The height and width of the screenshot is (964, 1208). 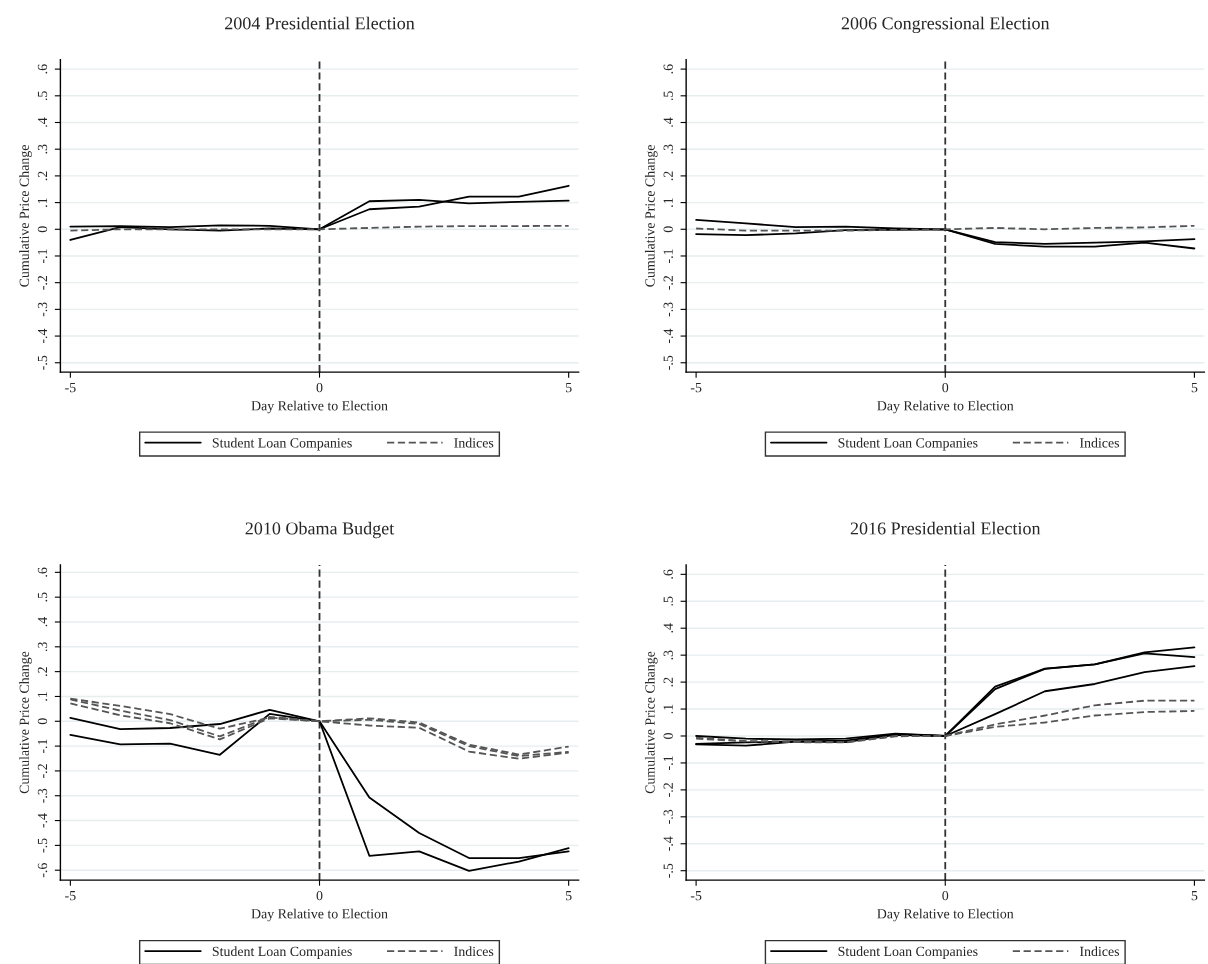 I want to click on y-tick-label: -.6, so click(x=42, y=870).